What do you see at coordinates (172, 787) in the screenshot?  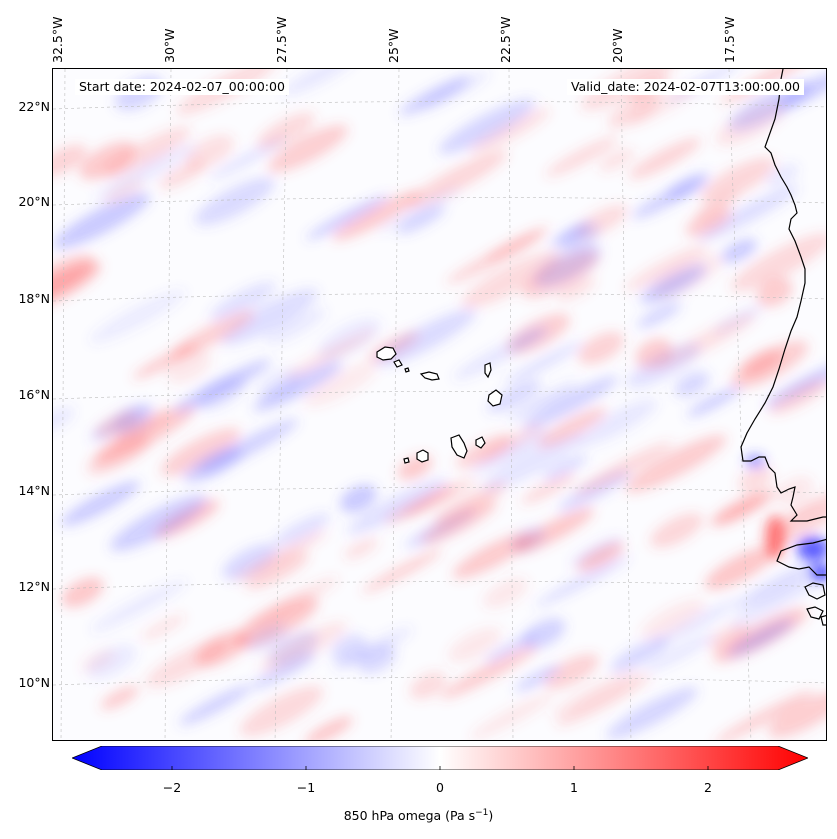 I see `colorbar-tick-minus-2: −2` at bounding box center [172, 787].